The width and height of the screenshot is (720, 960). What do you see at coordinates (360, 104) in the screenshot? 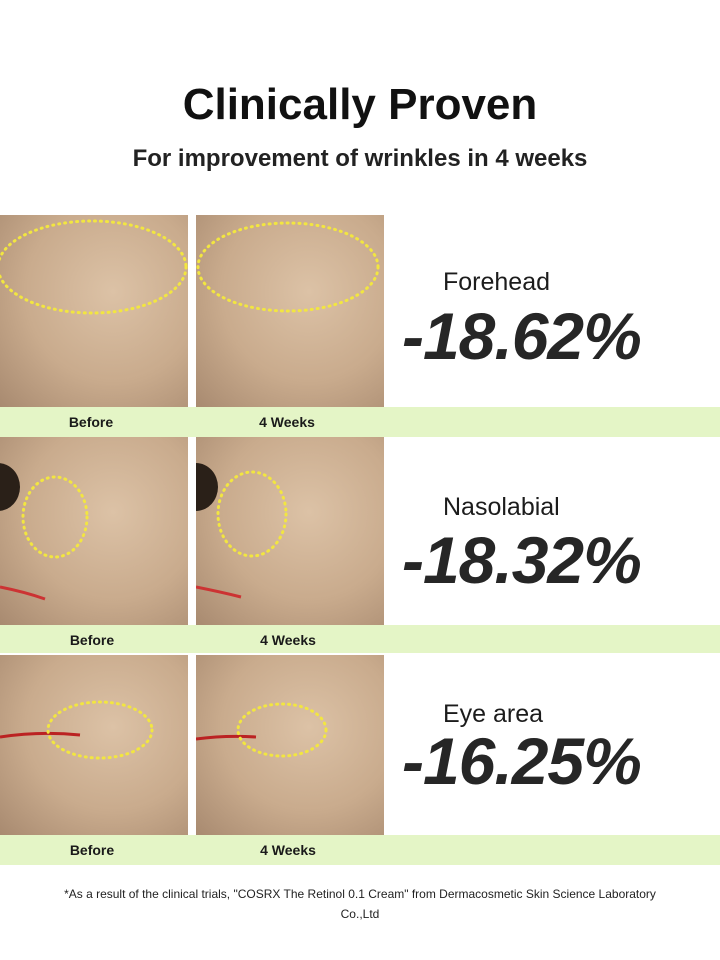
I see `page-title: Clinically Proven` at bounding box center [360, 104].